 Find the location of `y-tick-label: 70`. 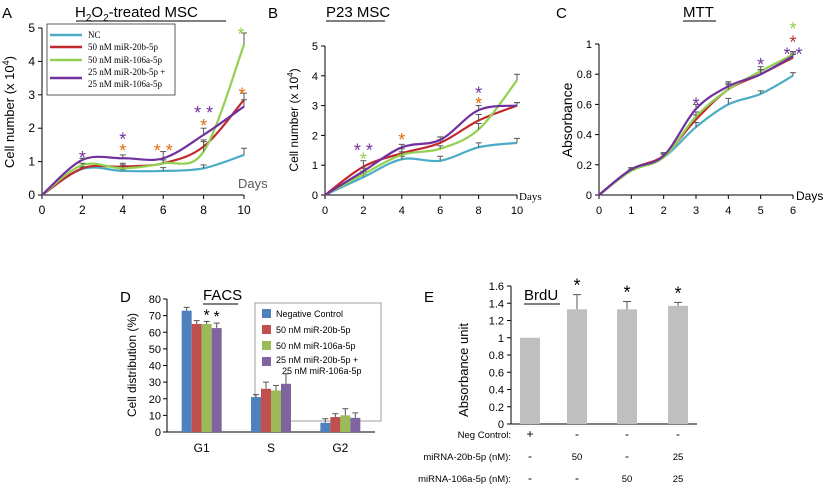

y-tick-label: 70 is located at coordinates (155, 317).